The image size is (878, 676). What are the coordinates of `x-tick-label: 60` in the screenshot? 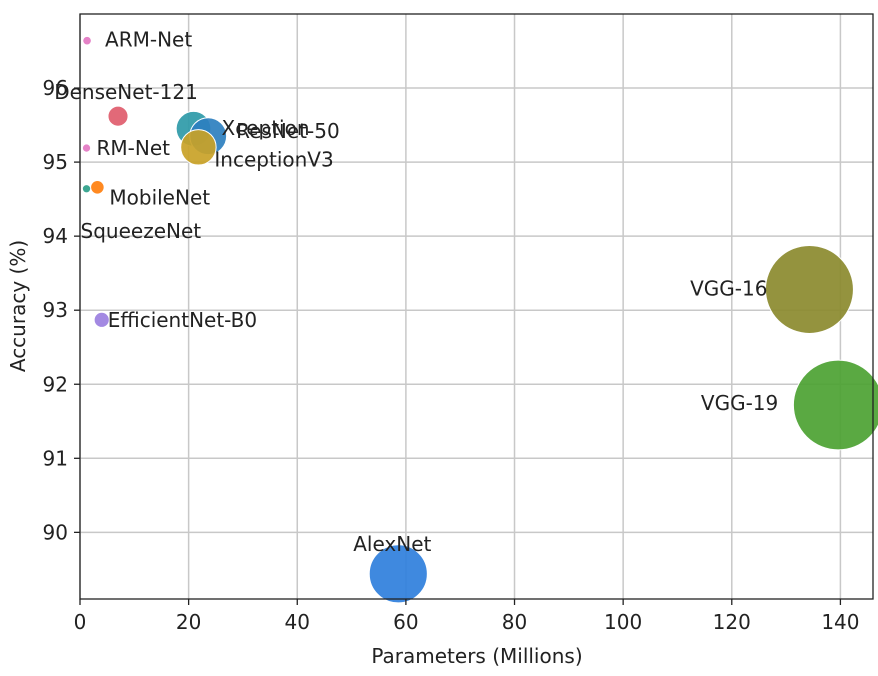 It's located at (405, 622).